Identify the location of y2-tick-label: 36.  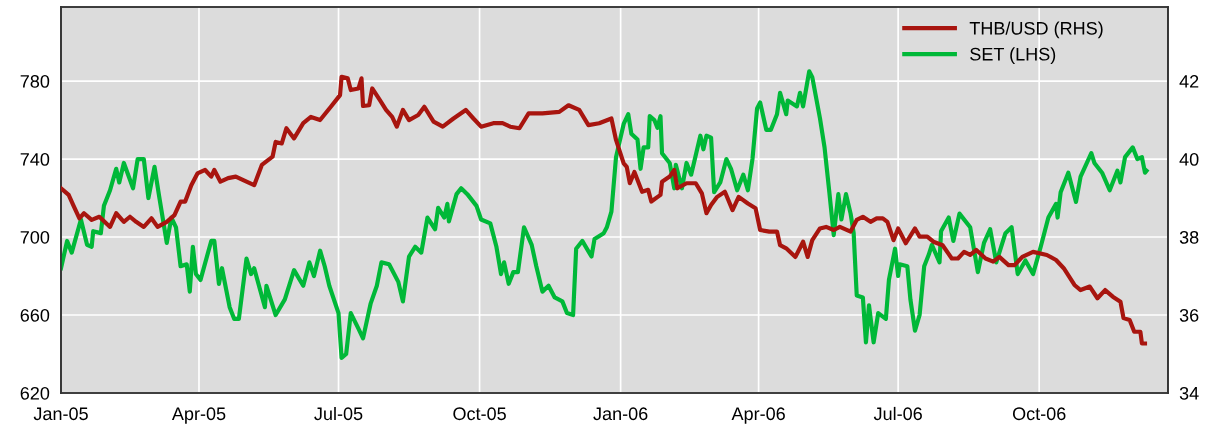
(1189, 315).